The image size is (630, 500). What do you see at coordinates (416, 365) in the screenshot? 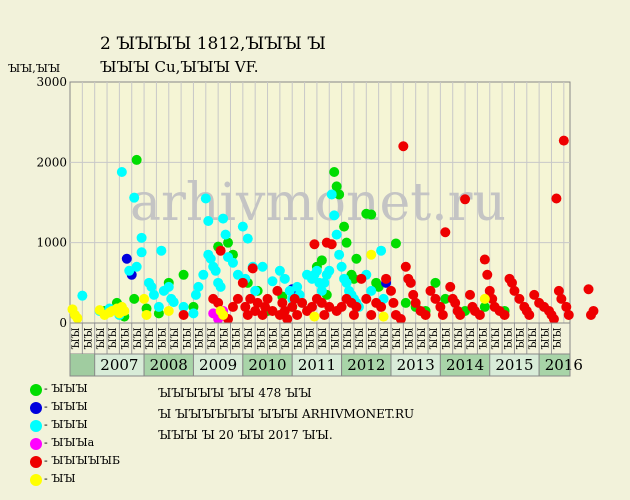
I see `year-label: 2013` at bounding box center [416, 365].